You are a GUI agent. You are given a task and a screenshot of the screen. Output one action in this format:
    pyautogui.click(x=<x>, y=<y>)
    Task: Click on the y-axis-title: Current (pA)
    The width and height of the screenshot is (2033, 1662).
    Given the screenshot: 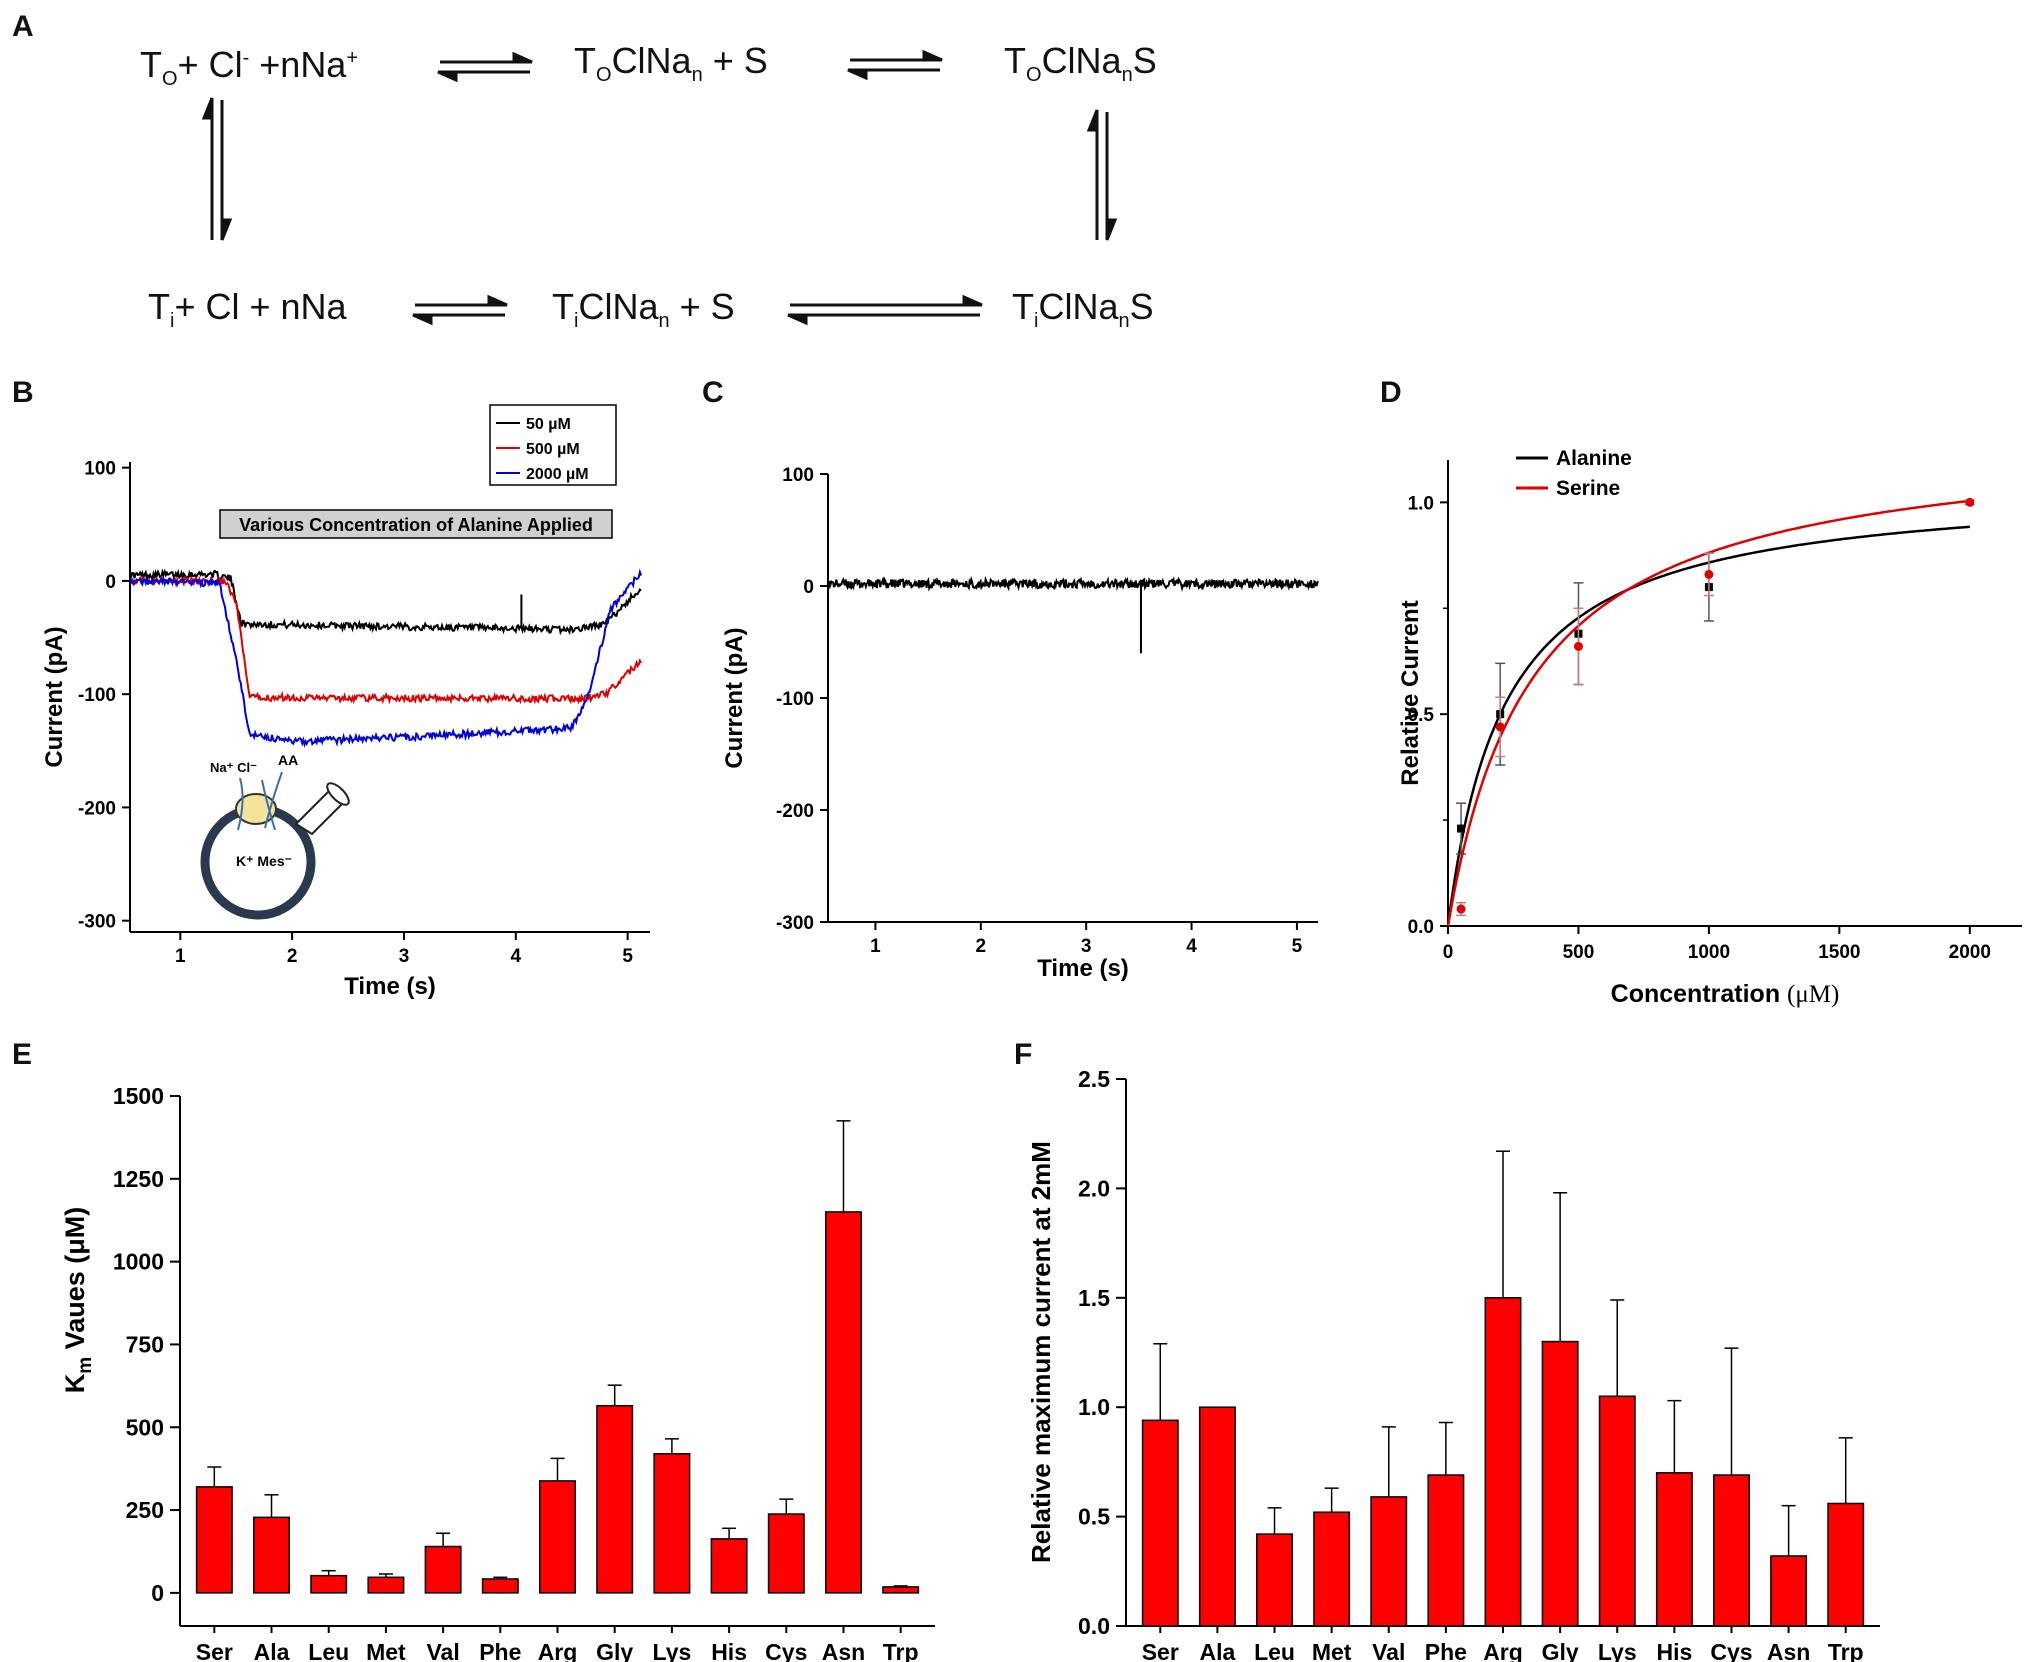 What is the action you would take?
    pyautogui.click(x=54, y=696)
    